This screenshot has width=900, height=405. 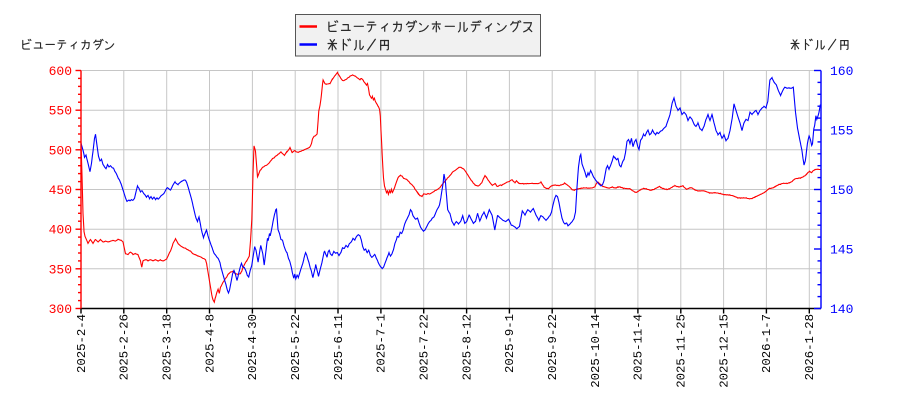 I want to click on svg-text: 2025-7-22, so click(x=425, y=347).